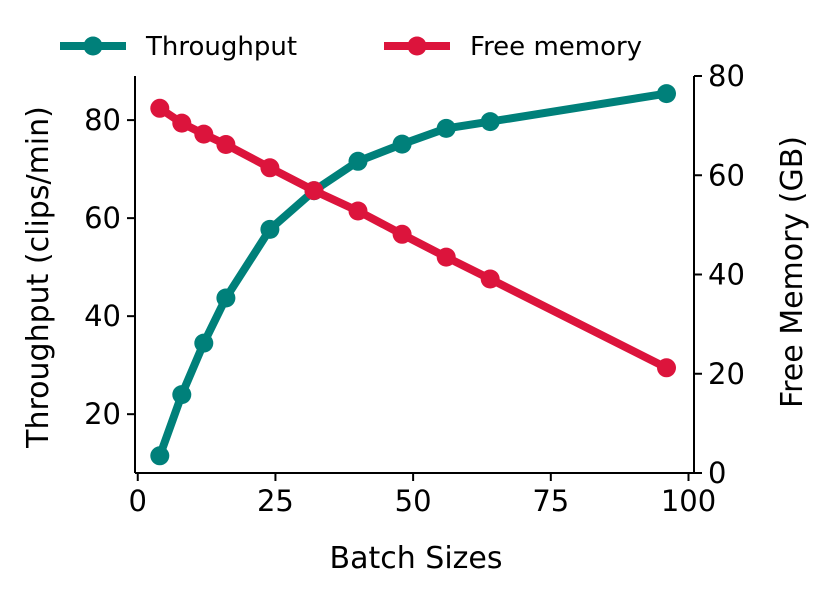 Image resolution: width=831 pixels, height=602 pixels. Describe the element at coordinates (221, 47) in the screenshot. I see `legend-label: Throughput` at that location.